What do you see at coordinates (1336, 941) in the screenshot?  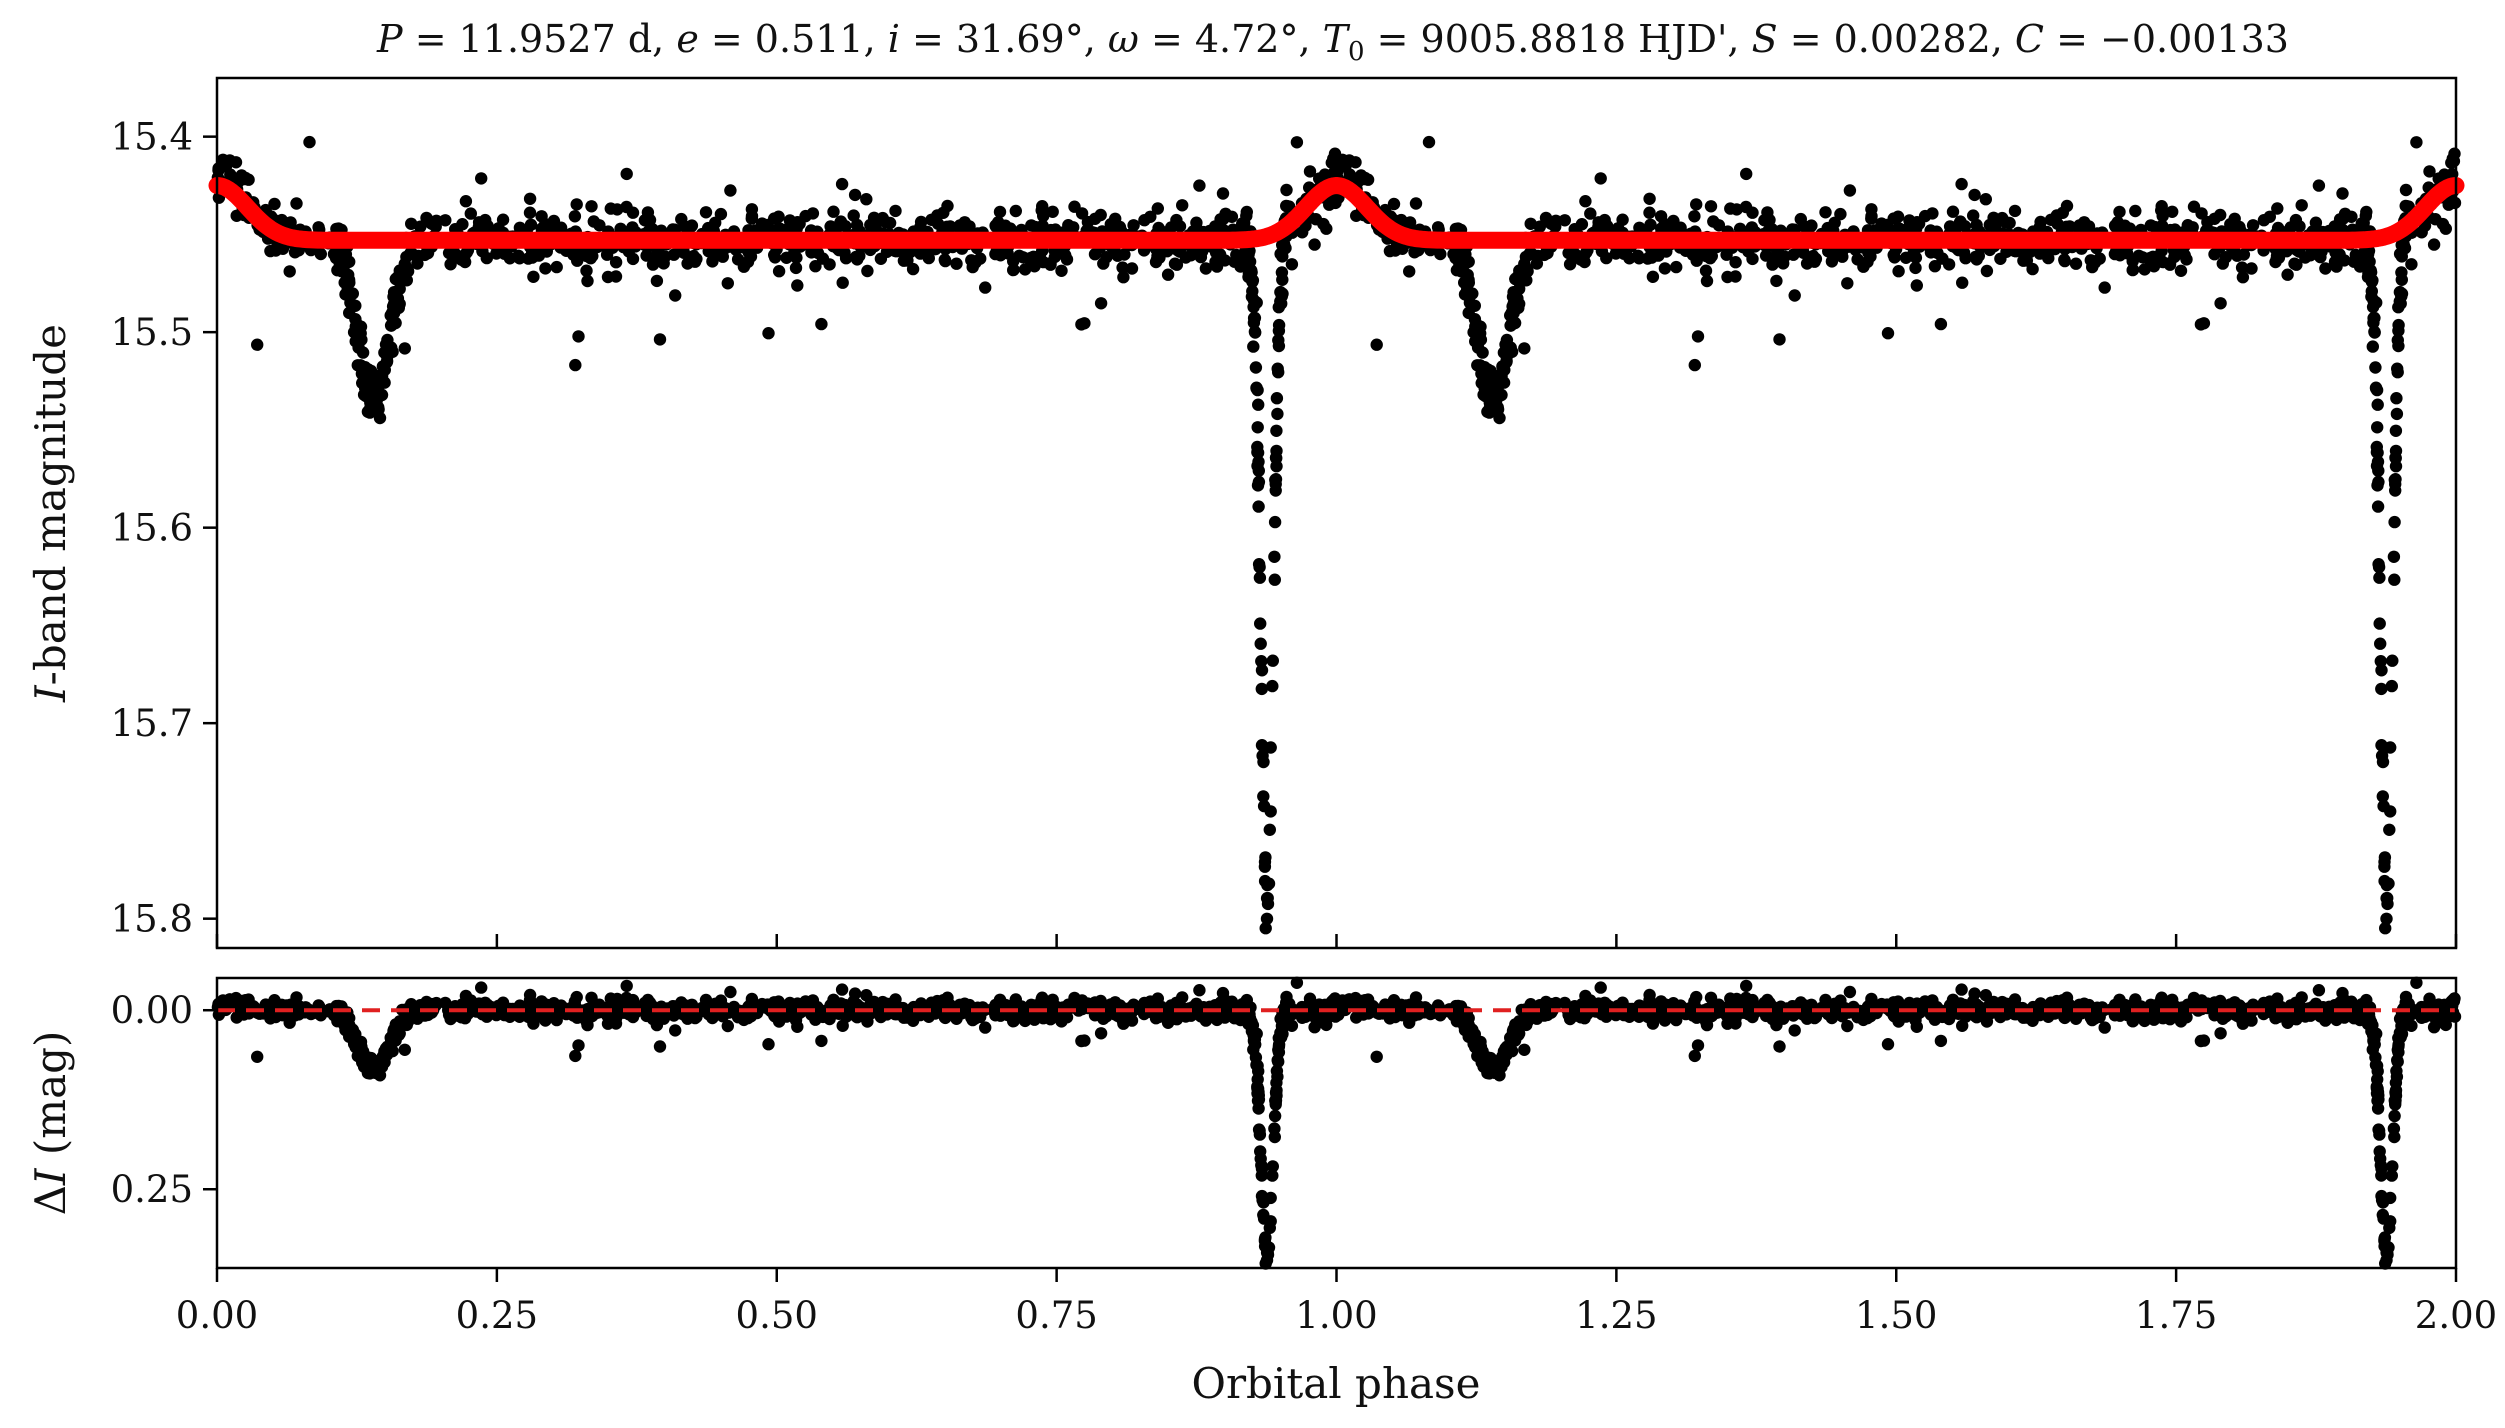 I see `top-x-ticks` at bounding box center [1336, 941].